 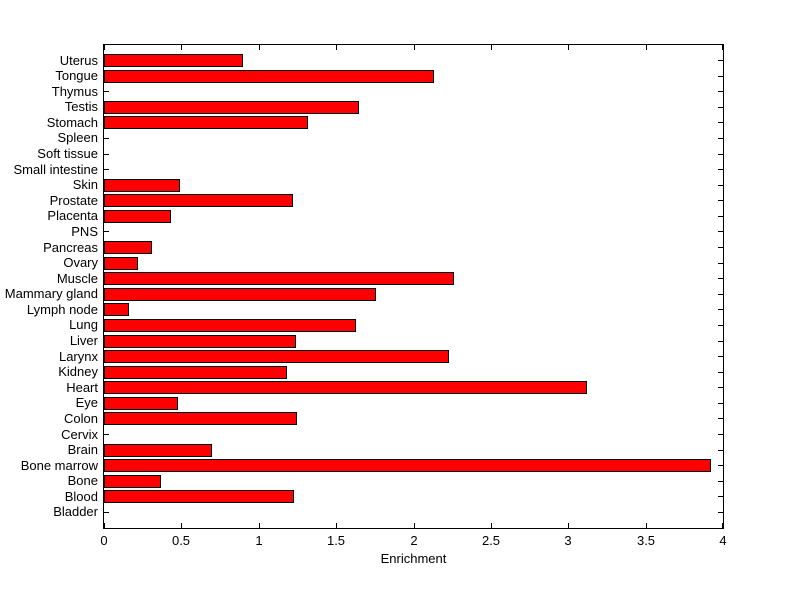 What do you see at coordinates (206, 123) in the screenshot?
I see `bar-stomach` at bounding box center [206, 123].